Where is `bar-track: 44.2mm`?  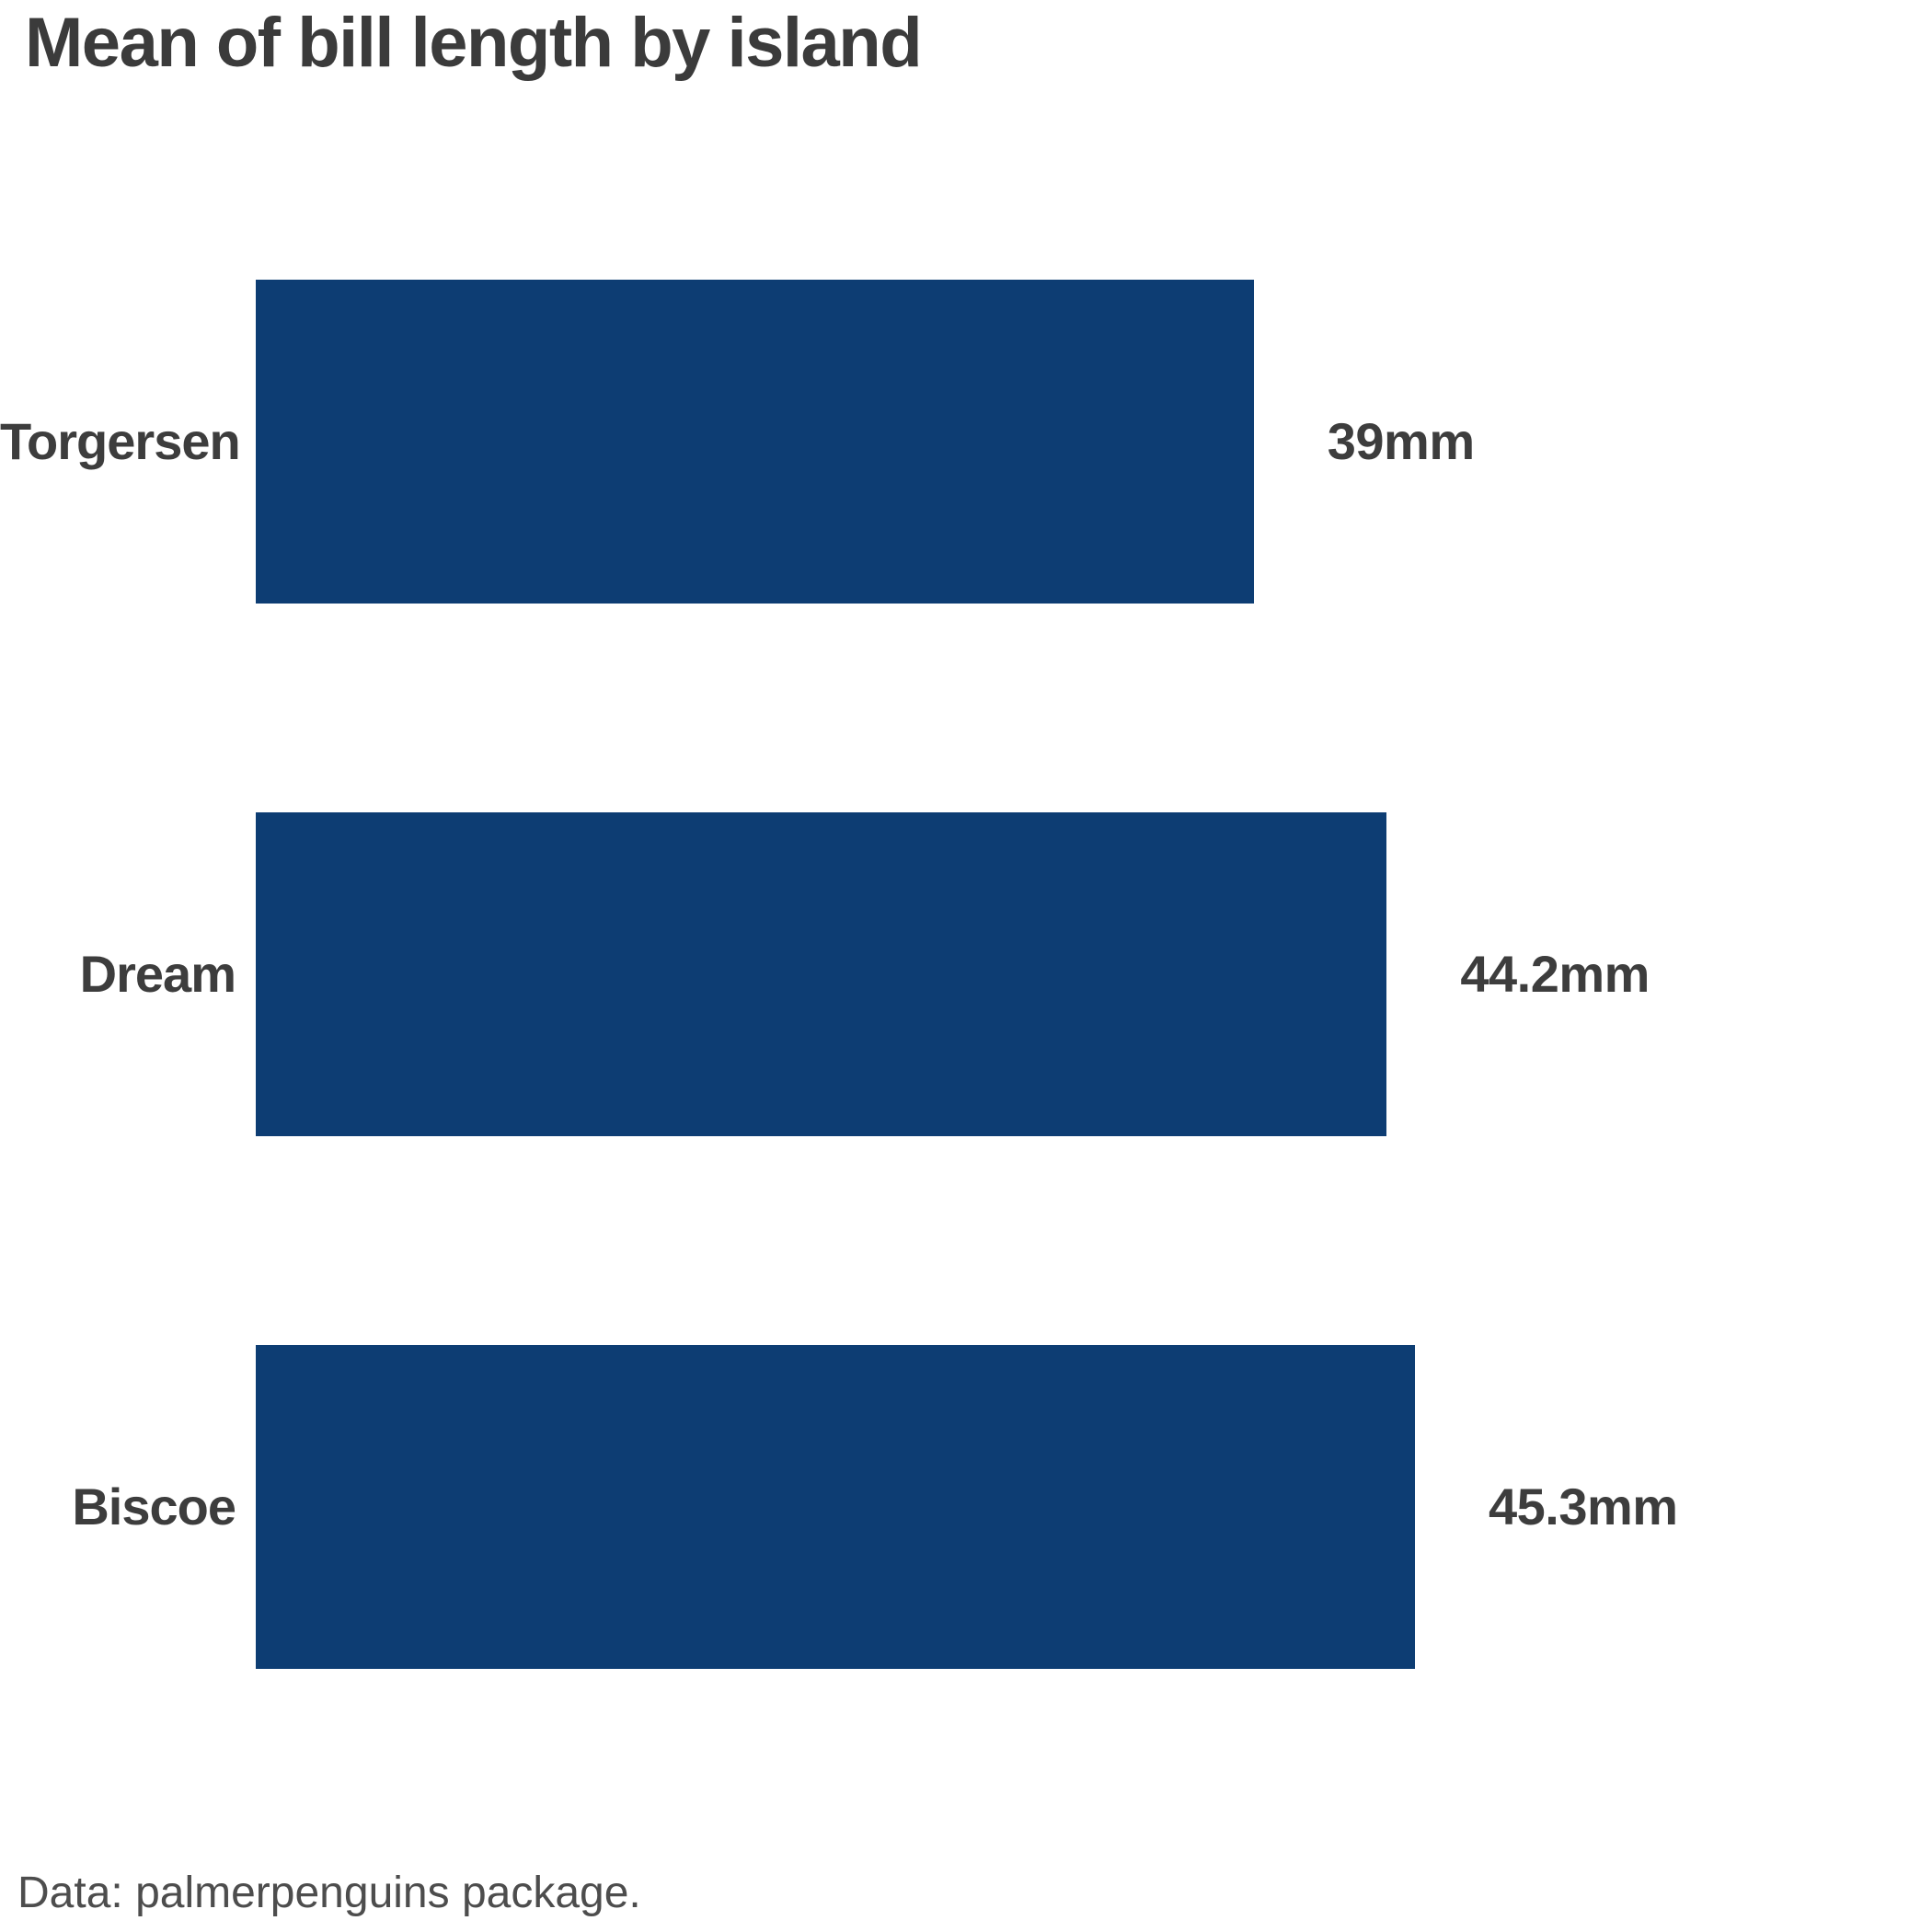 bar-track: 44.2mm is located at coordinates (1094, 974).